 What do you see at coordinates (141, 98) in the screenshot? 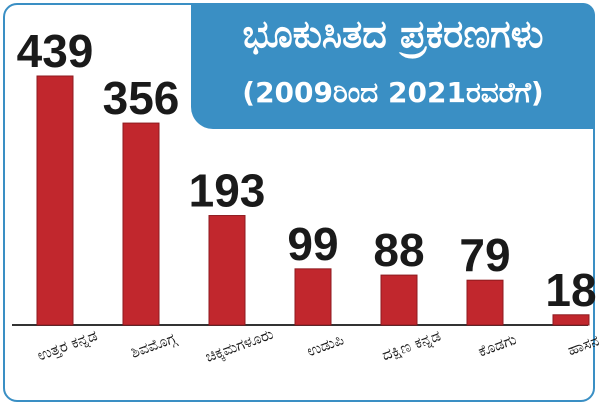
I see `value-label-1: 356` at bounding box center [141, 98].